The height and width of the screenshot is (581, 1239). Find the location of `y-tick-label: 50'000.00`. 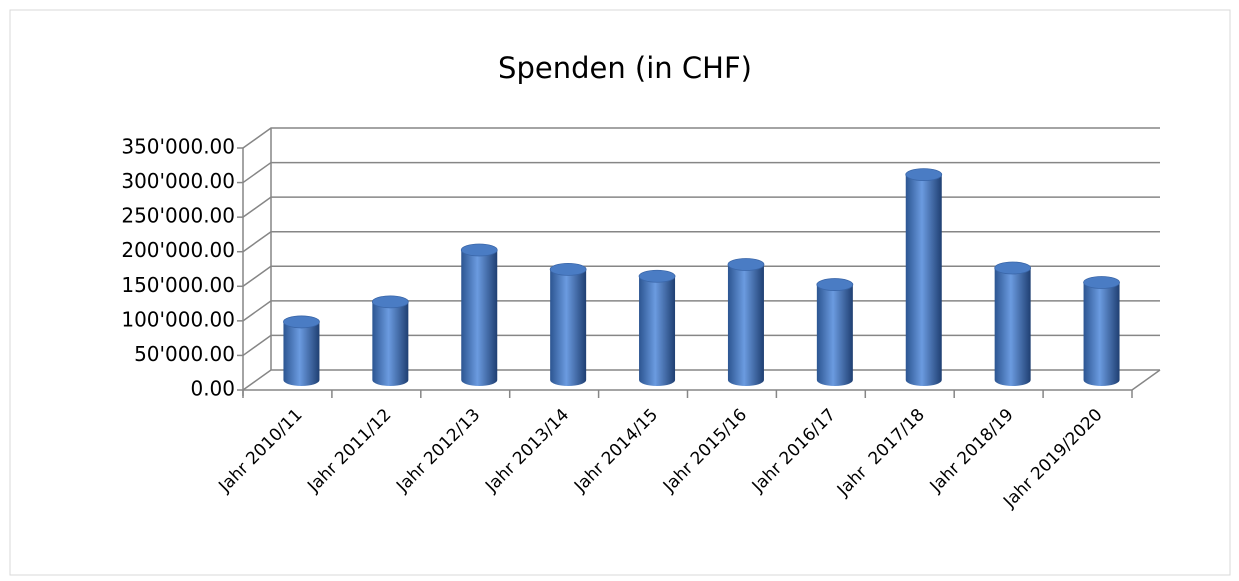

y-tick-label: 50'000.00 is located at coordinates (184, 354).